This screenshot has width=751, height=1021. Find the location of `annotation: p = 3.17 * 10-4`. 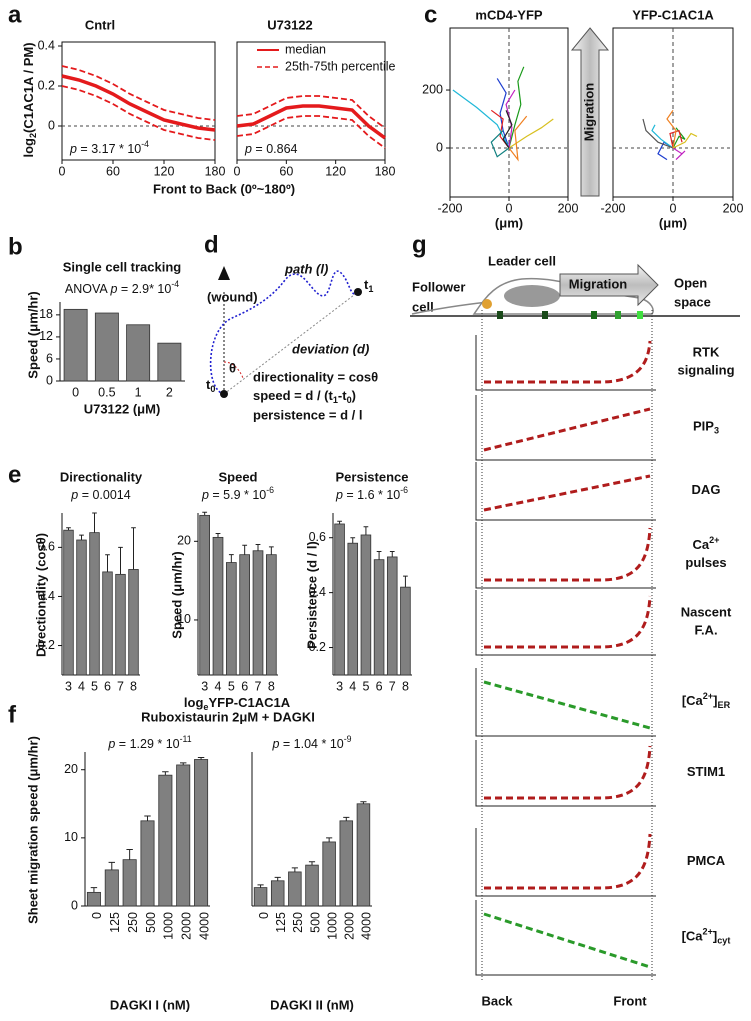

annotation: p = 3.17 * 10-4 is located at coordinates (109, 147).